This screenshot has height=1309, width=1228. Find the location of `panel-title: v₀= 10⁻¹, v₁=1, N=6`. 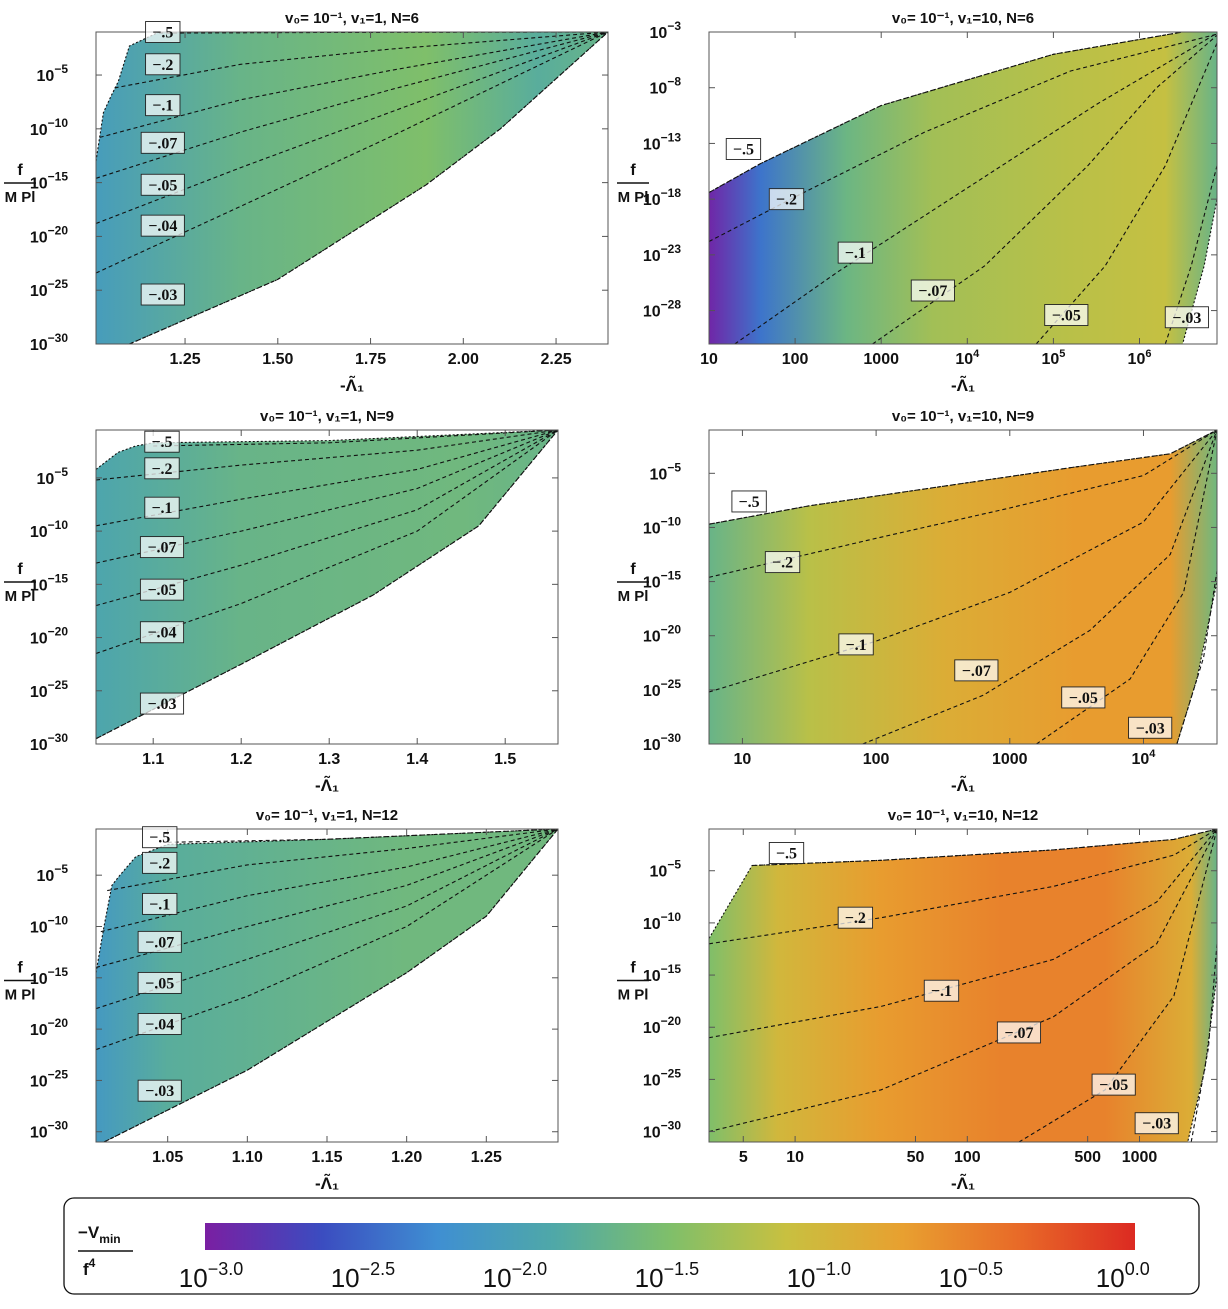

panel-title: v₀= 10⁻¹, v₁=1, N=6 is located at coordinates (352, 18).